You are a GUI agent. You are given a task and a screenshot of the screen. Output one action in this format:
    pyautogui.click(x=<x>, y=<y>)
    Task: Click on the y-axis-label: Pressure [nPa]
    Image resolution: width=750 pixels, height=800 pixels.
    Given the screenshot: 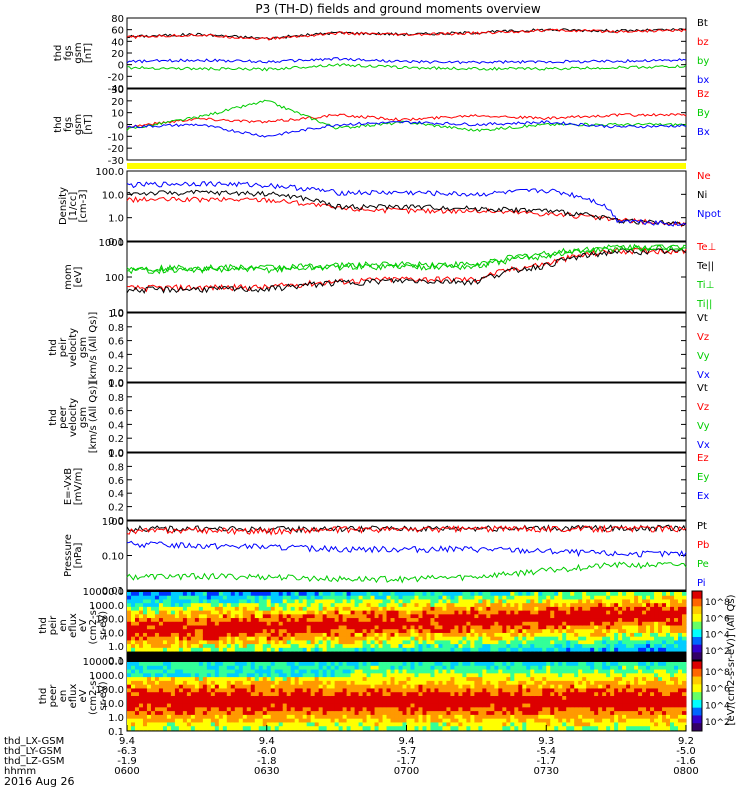 What is the action you would take?
    pyautogui.click(x=73, y=555)
    